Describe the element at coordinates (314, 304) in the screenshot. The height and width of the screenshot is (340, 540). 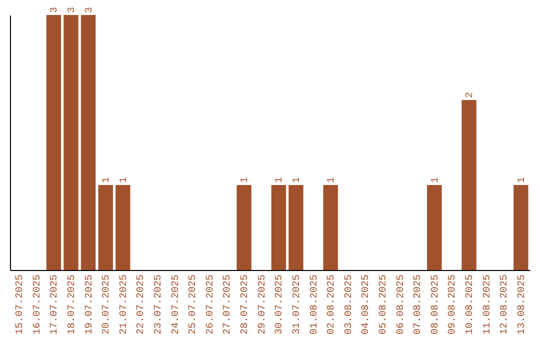
I see `x-tick-label: 01.08.2025` at that location.